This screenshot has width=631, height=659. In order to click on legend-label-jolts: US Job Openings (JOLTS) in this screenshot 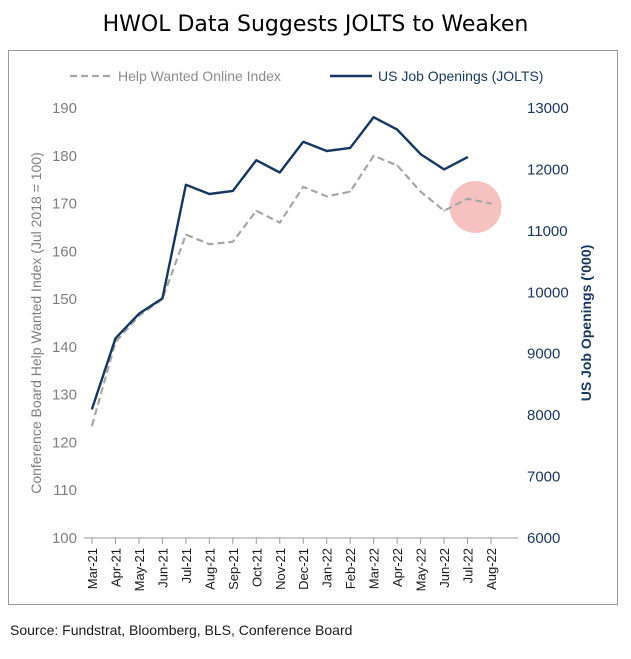, I will do `click(460, 76)`.